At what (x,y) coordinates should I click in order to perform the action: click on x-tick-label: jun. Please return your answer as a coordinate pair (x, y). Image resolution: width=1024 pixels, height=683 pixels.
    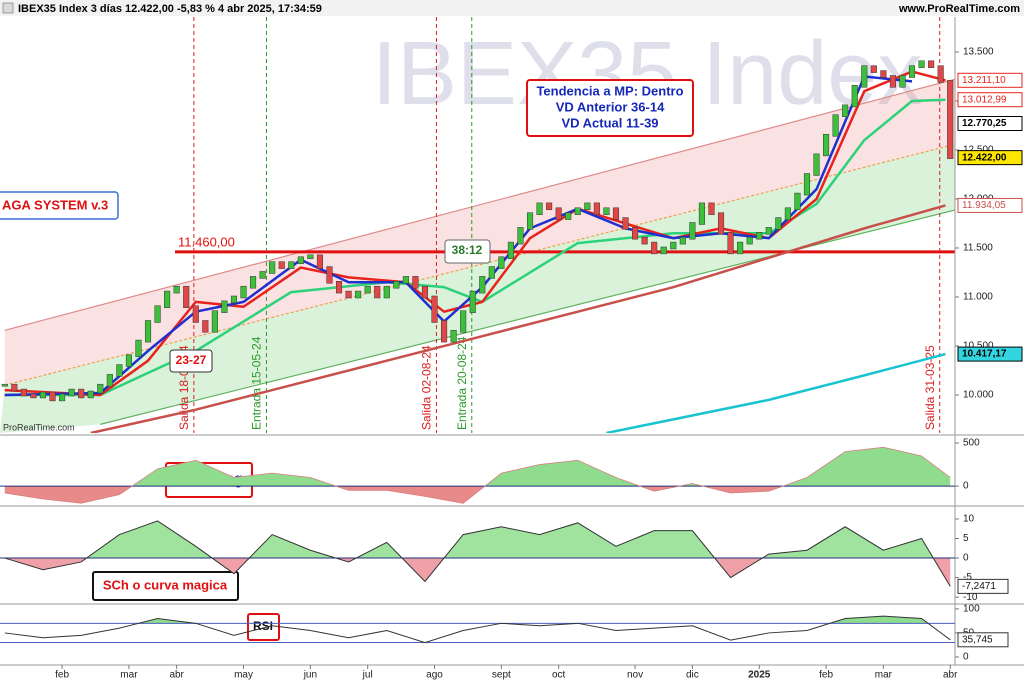
    Looking at the image, I should click on (310, 675).